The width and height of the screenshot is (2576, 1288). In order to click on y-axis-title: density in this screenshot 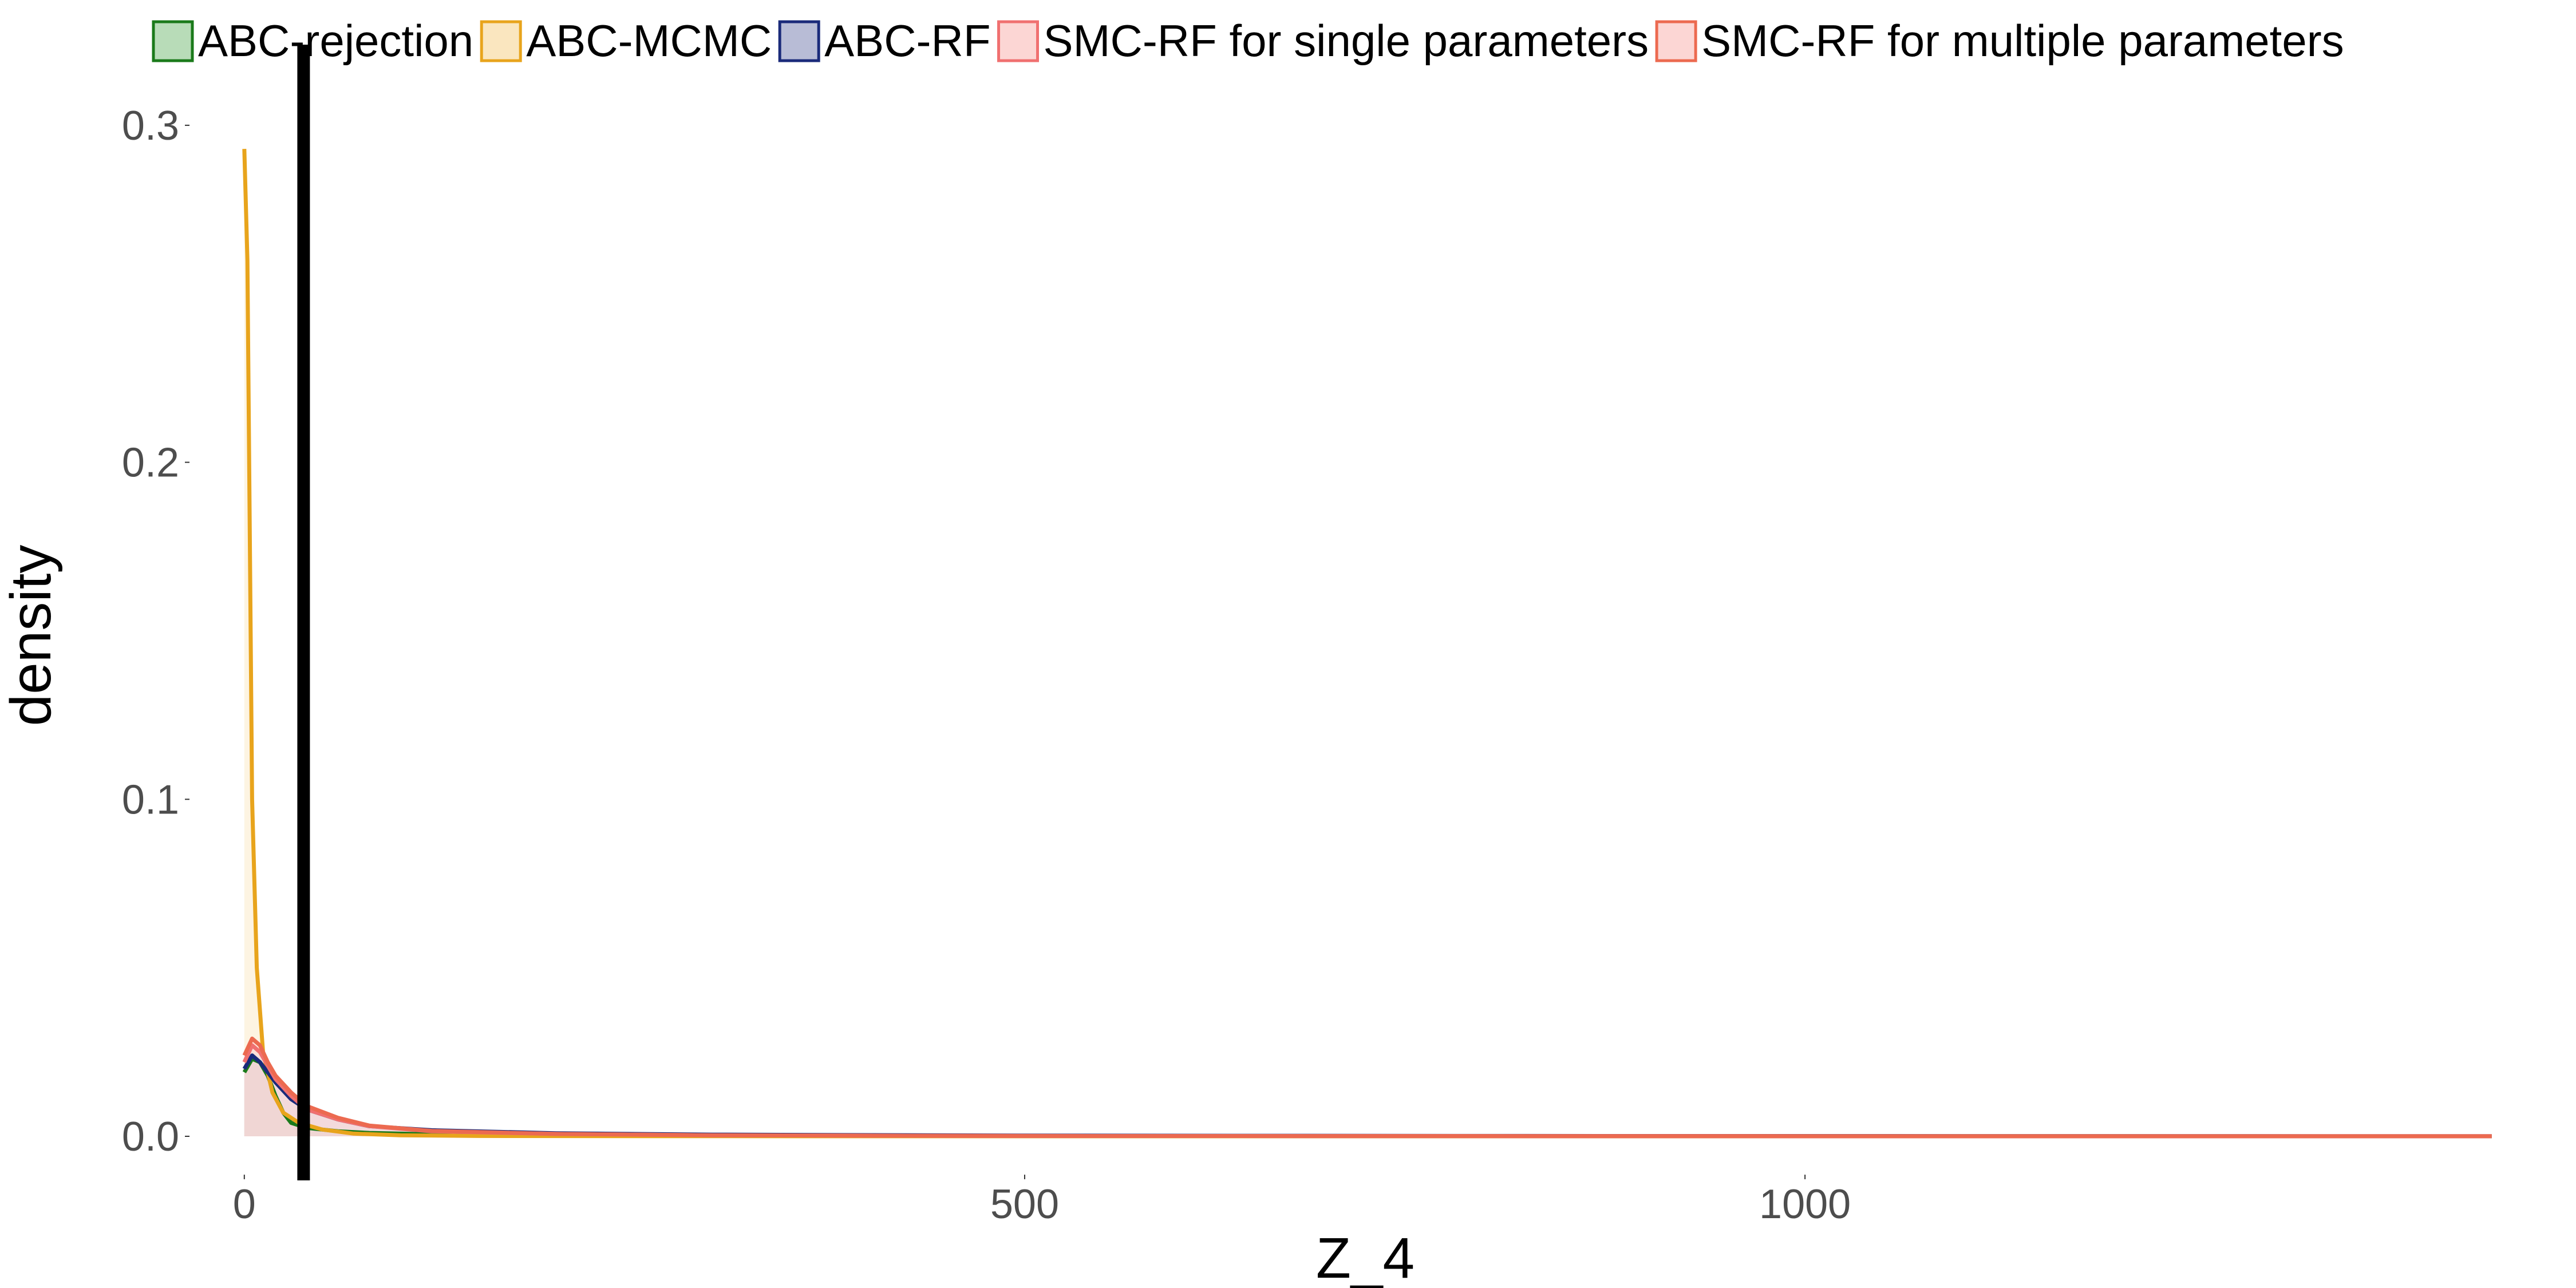, I will do `click(31, 635)`.